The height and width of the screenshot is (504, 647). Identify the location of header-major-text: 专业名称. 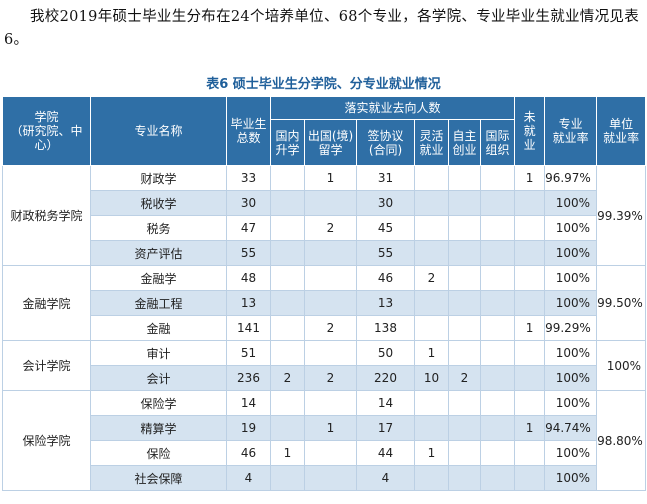
(158, 131).